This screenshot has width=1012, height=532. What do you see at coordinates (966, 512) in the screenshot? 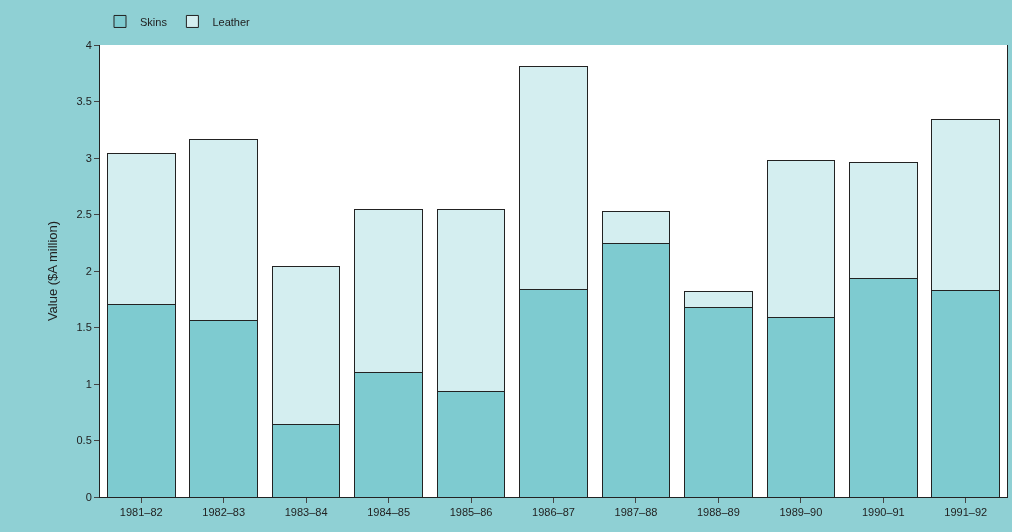
I see `x-tick-label: 1991–92` at bounding box center [966, 512].